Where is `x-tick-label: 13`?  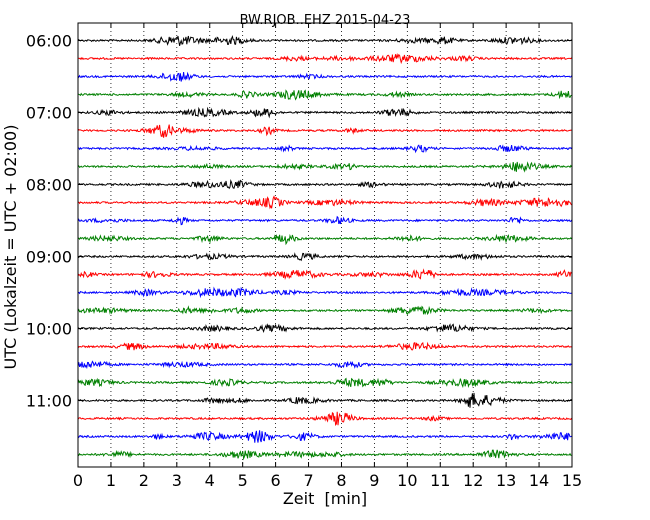
x-tick-label: 13 is located at coordinates (506, 480).